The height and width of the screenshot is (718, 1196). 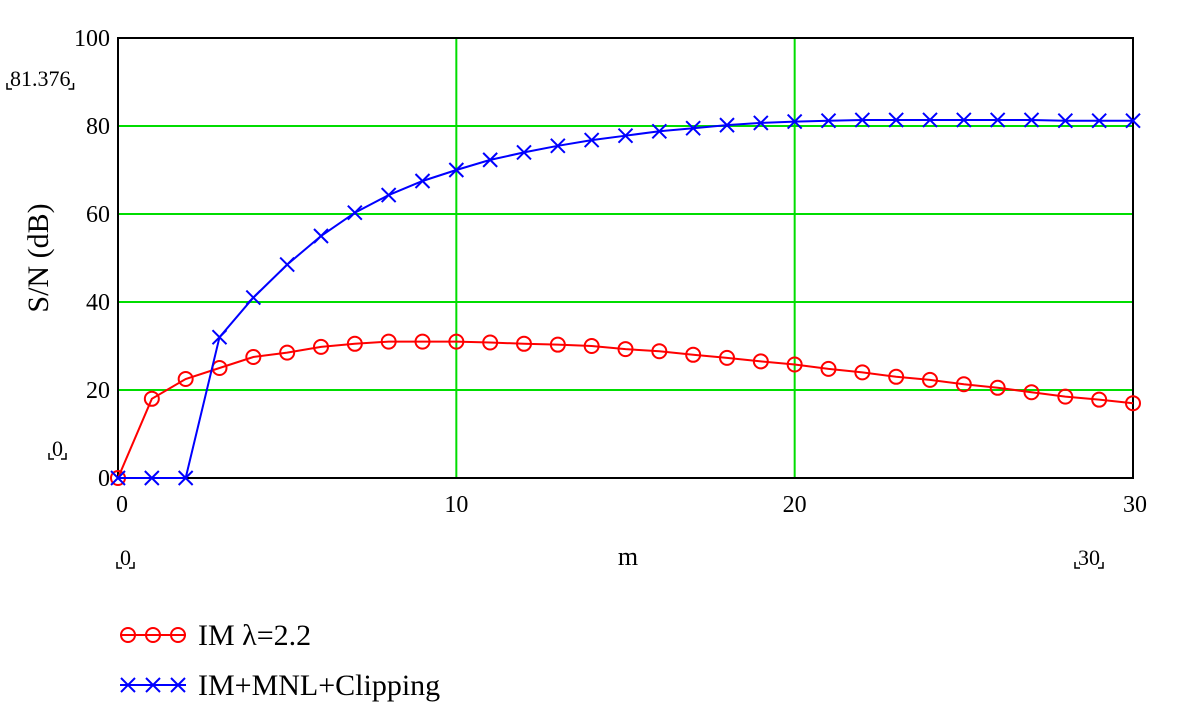 I want to click on y-min-marker: 0, so click(x=57, y=448).